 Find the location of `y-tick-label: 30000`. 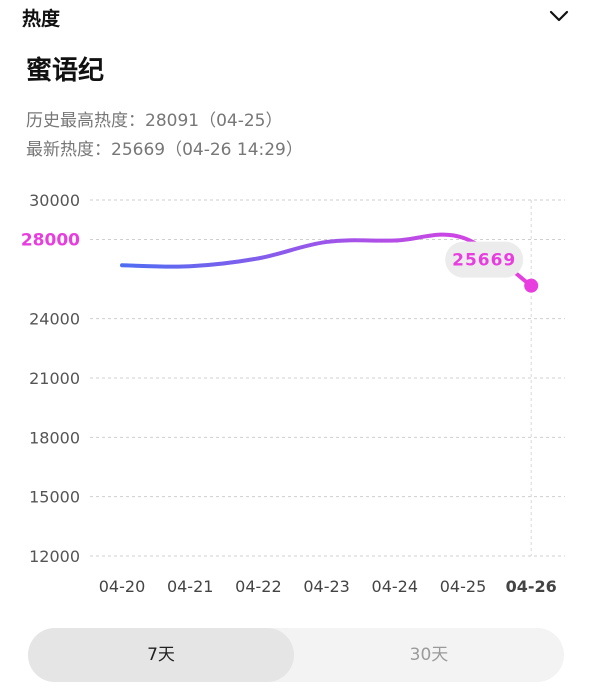

y-tick-label: 30000 is located at coordinates (54, 200).